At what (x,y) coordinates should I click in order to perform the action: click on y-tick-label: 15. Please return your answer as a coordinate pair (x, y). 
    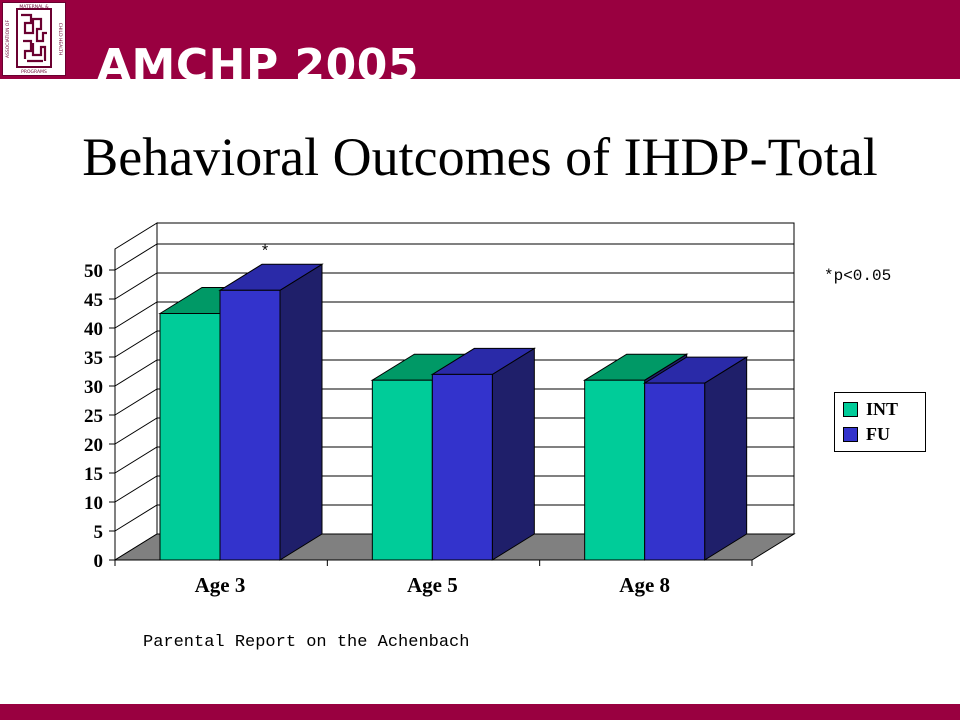
    Looking at the image, I should click on (93, 474).